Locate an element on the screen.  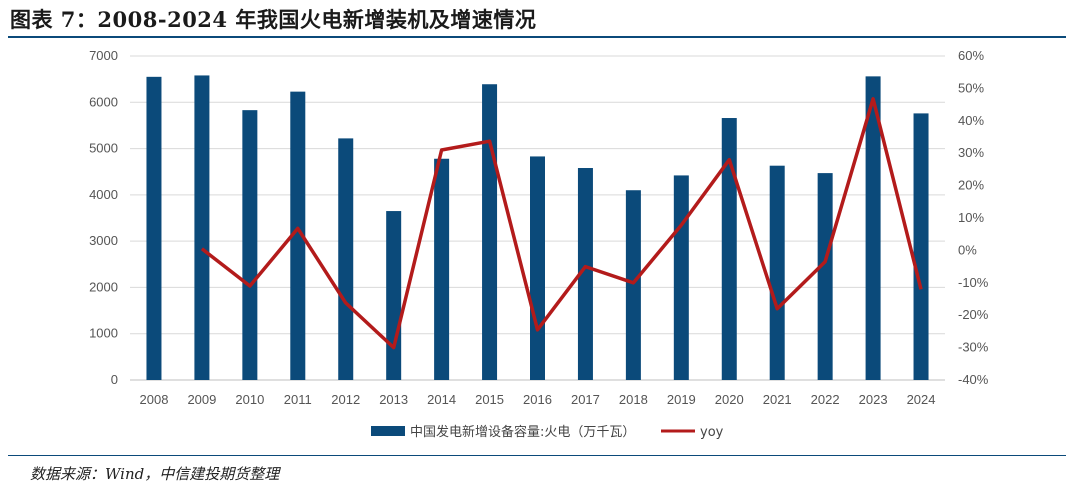
bar-2015 is located at coordinates (490, 232).